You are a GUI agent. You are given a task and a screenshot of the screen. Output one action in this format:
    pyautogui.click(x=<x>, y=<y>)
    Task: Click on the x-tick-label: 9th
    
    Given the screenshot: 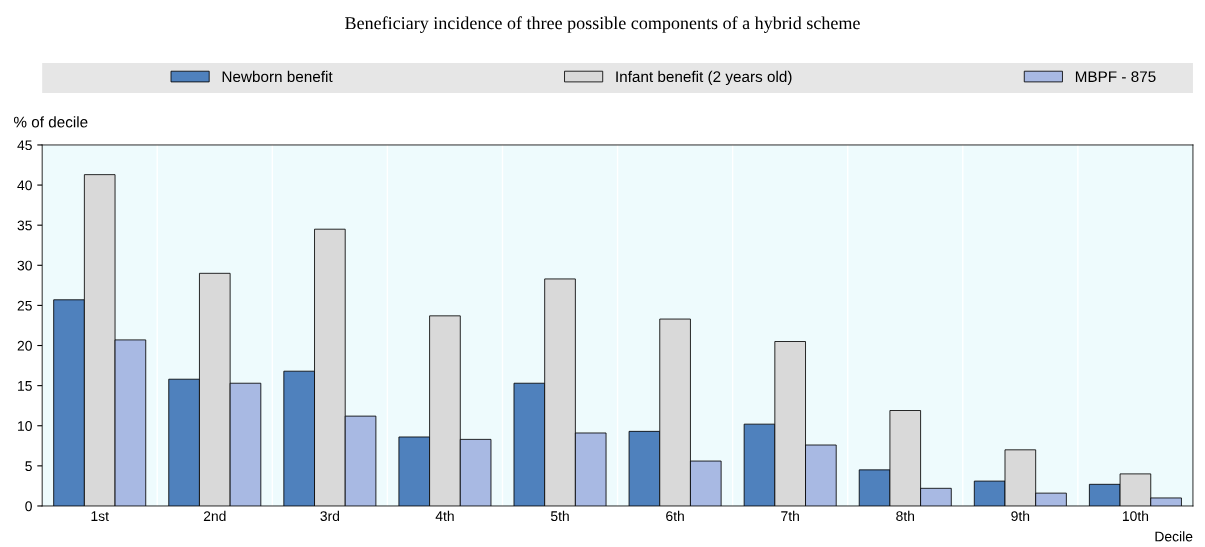 What is the action you would take?
    pyautogui.click(x=1020, y=516)
    